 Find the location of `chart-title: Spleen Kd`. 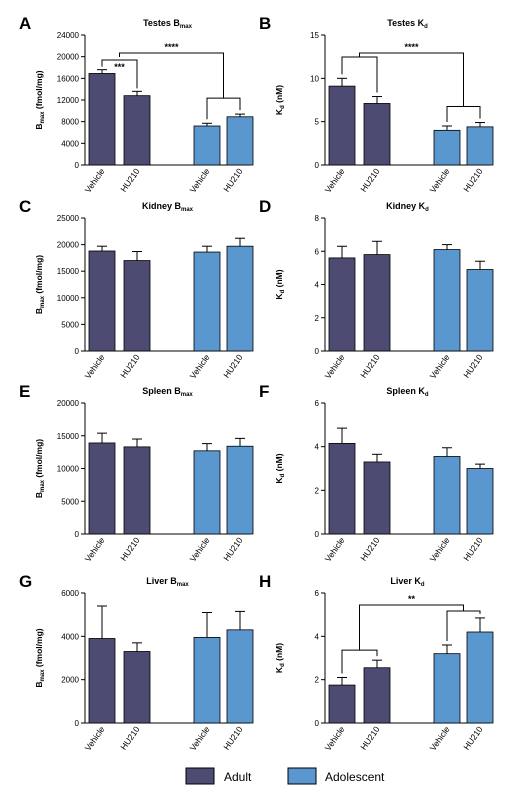

chart-title: Spleen Kd is located at coordinates (407, 392).